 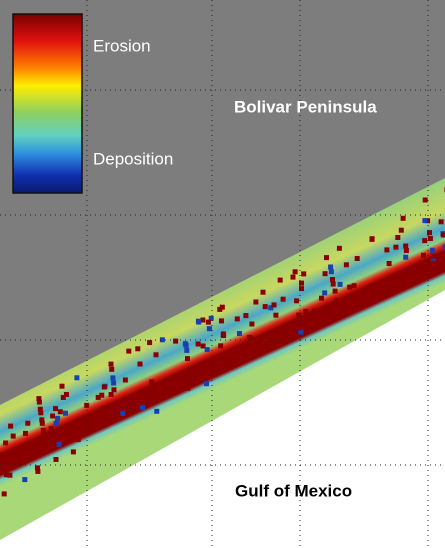 What do you see at coordinates (305, 106) in the screenshot?
I see `land-label: Bolivar Peninsula` at bounding box center [305, 106].